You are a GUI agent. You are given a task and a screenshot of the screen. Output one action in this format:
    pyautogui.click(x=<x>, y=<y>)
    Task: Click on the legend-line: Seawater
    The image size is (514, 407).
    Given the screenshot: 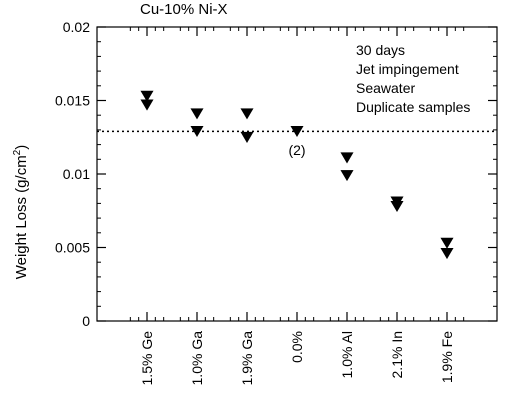 What is the action you would take?
    pyautogui.click(x=385, y=88)
    